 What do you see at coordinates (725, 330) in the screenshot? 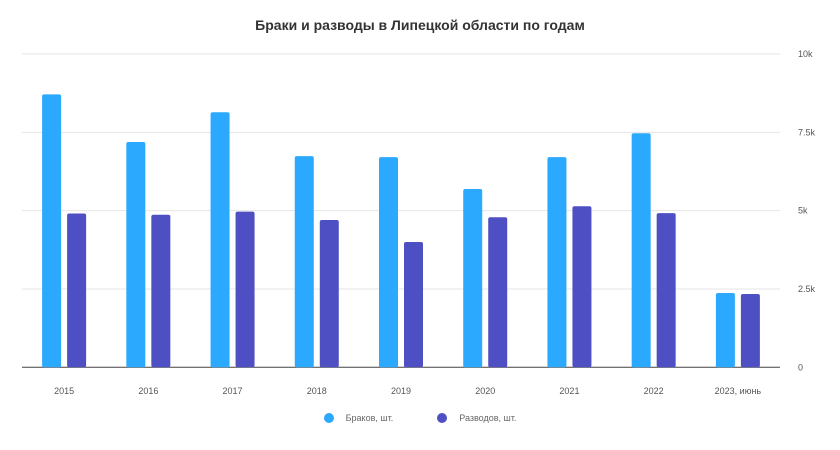
I see `bar-marriages-2023` at bounding box center [725, 330].